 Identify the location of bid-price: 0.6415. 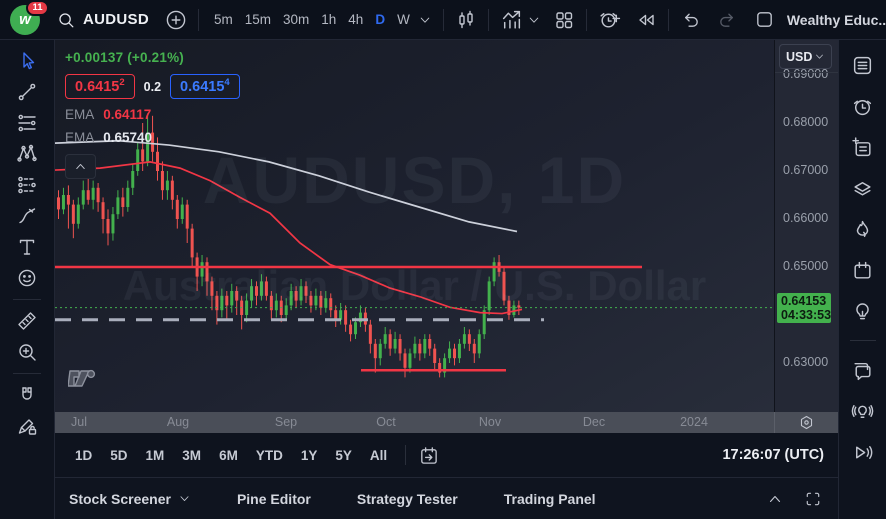
(97, 86).